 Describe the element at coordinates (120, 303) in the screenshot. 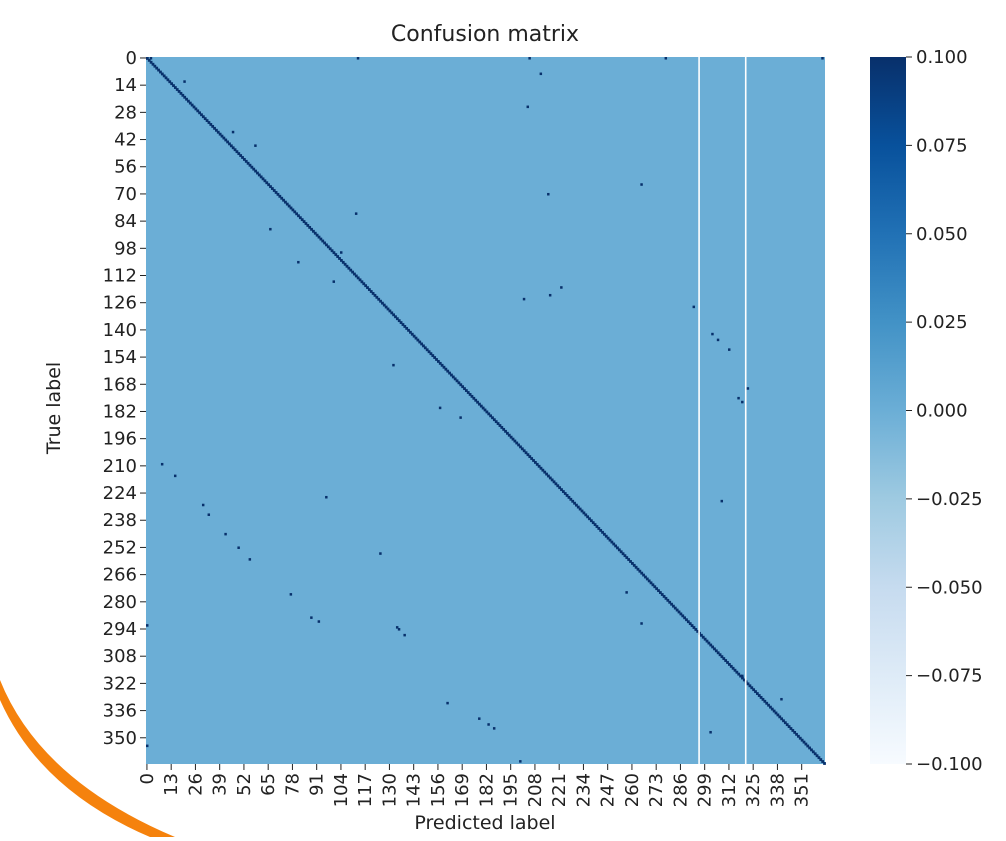

I see `y-tick-label: 126` at that location.